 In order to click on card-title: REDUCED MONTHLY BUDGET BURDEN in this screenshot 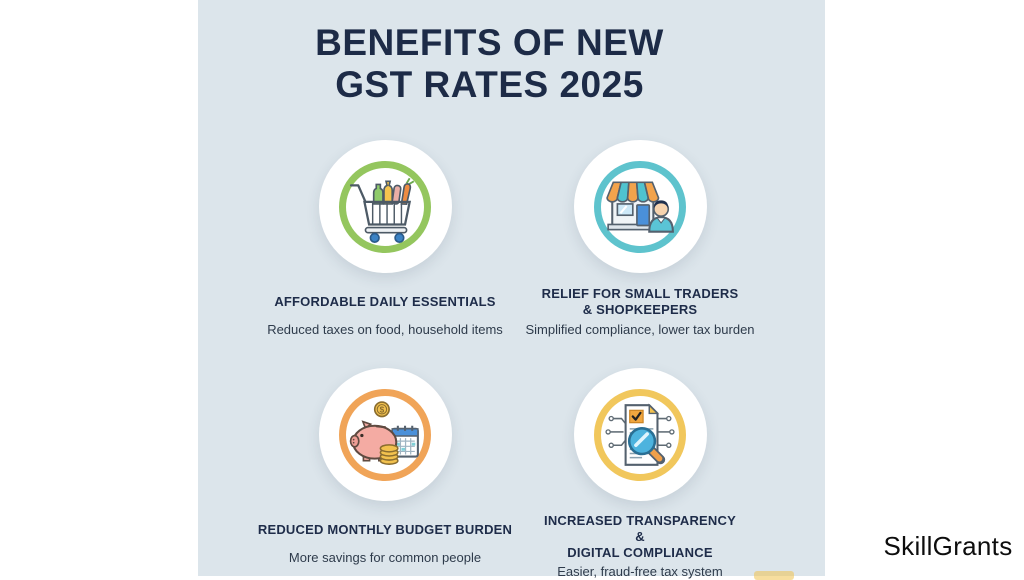, I will do `click(385, 530)`.